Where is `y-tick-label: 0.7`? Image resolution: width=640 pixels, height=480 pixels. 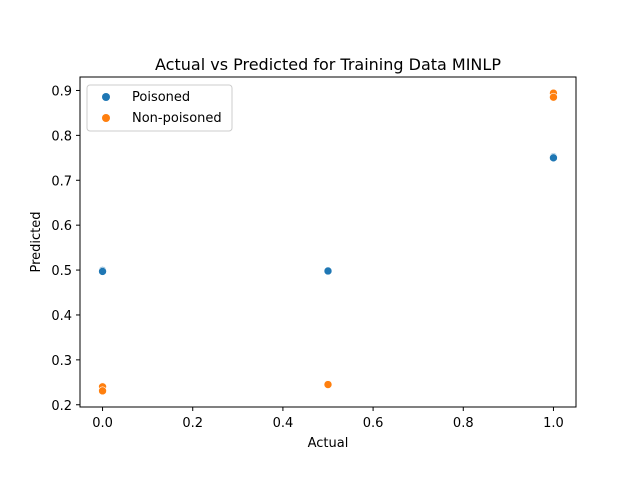 y-tick-label: 0.7 is located at coordinates (61, 181).